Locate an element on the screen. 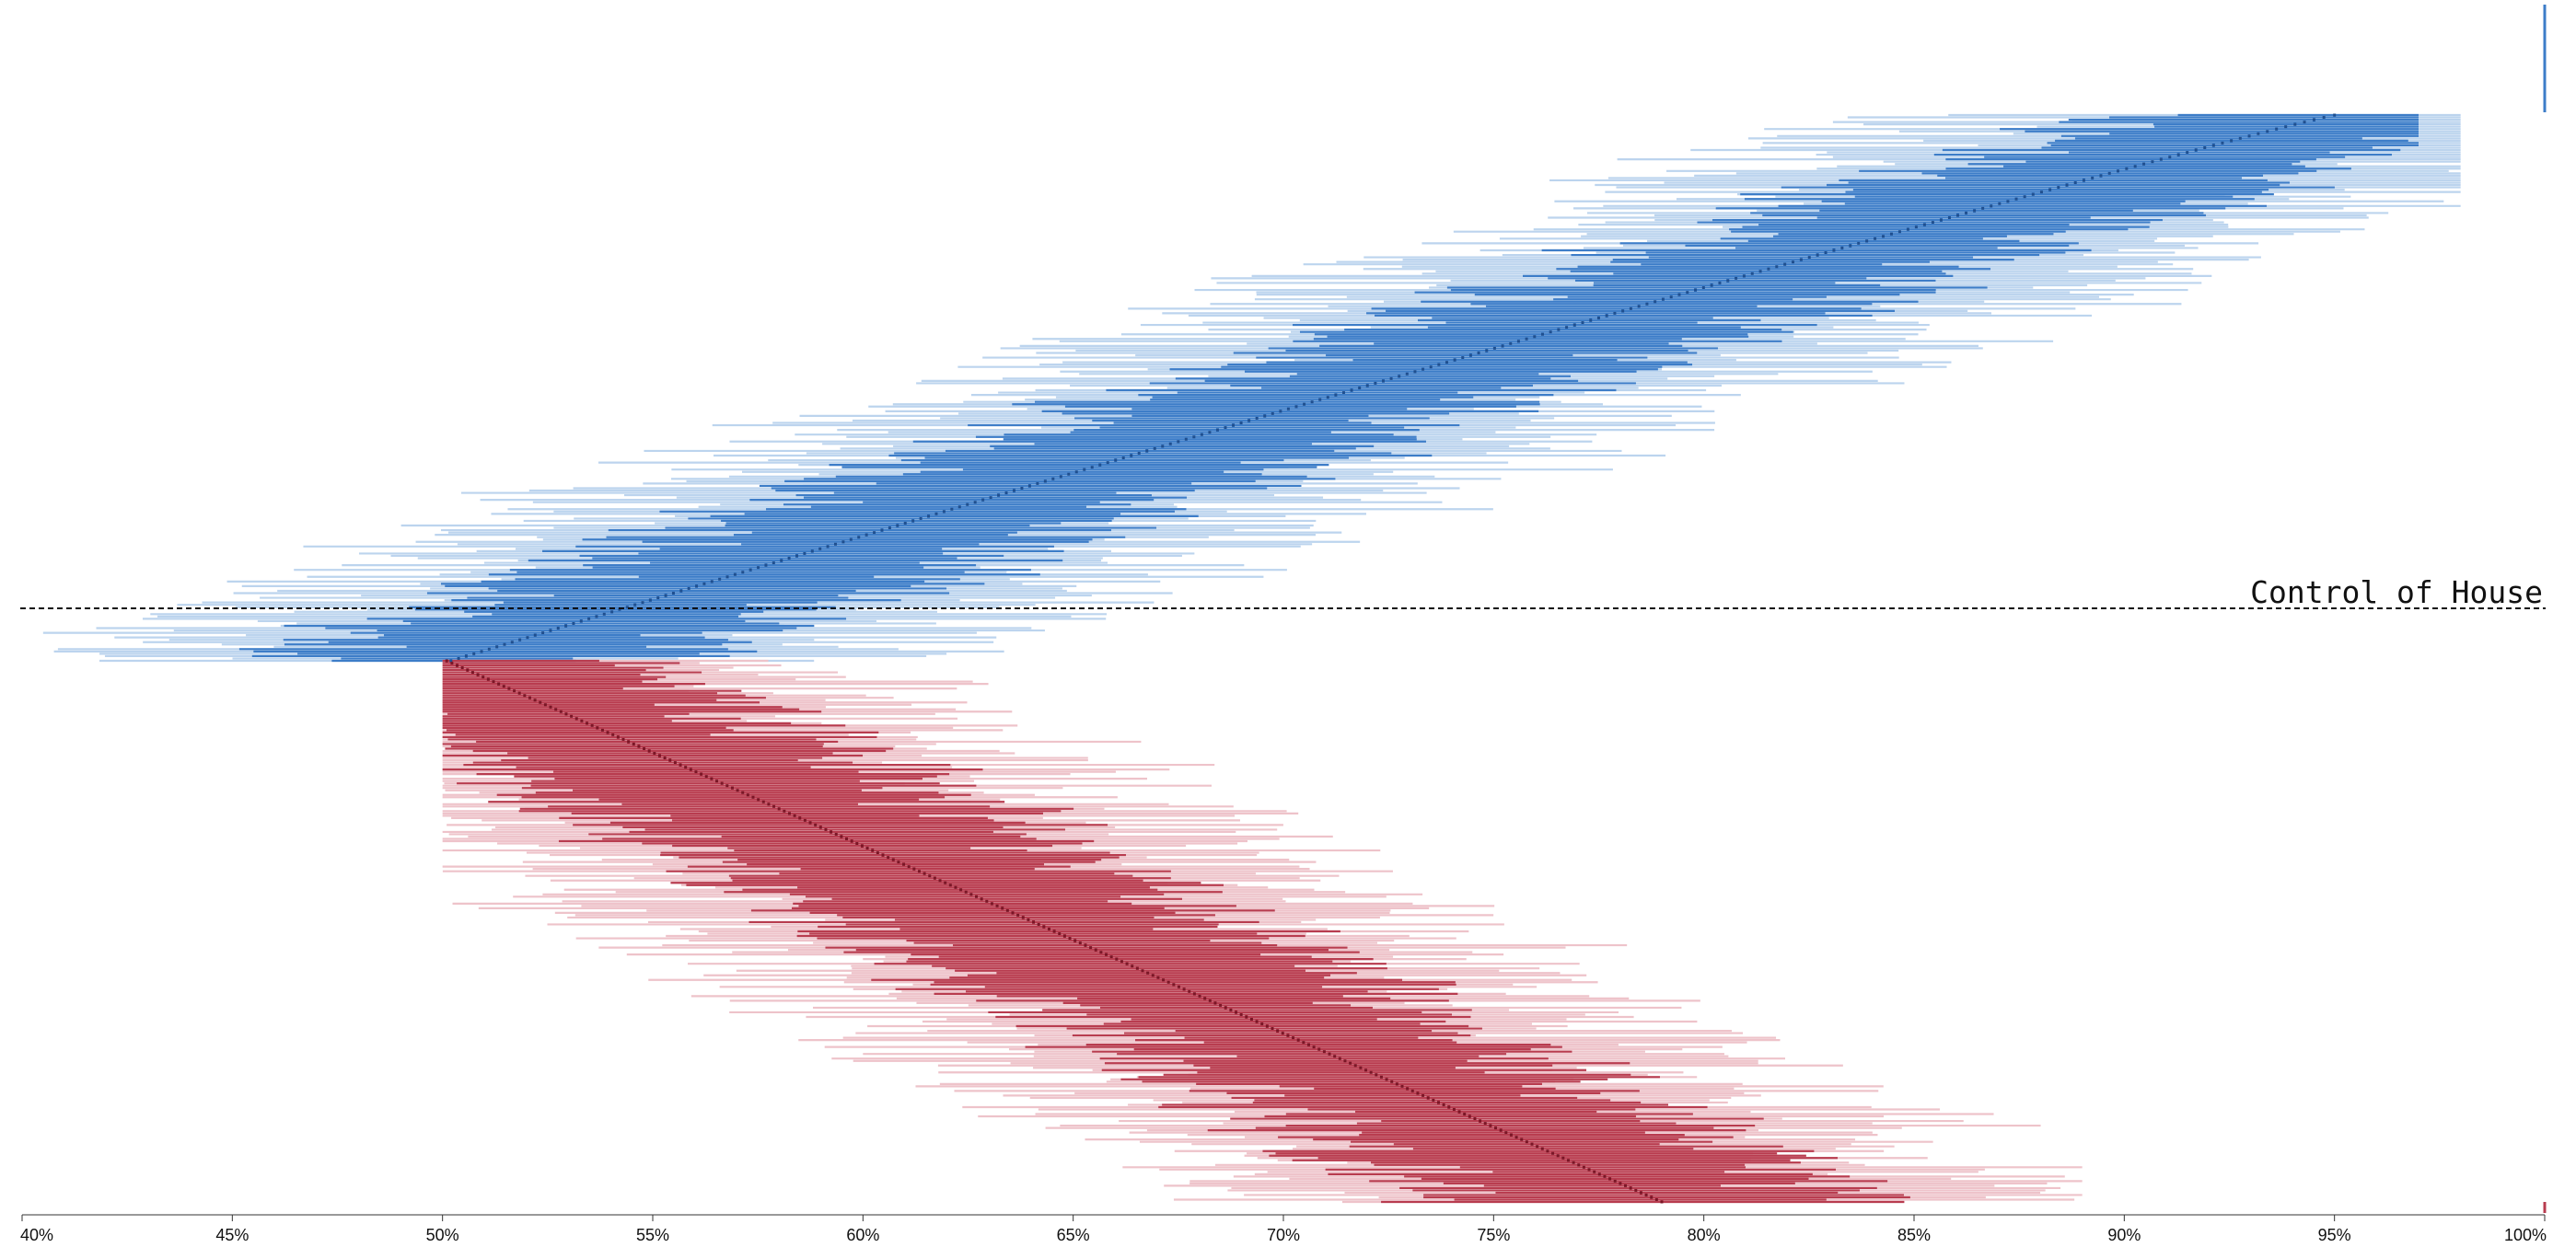 This screenshot has width=2576, height=1259. x-tick-label: 65% is located at coordinates (1073, 1235).